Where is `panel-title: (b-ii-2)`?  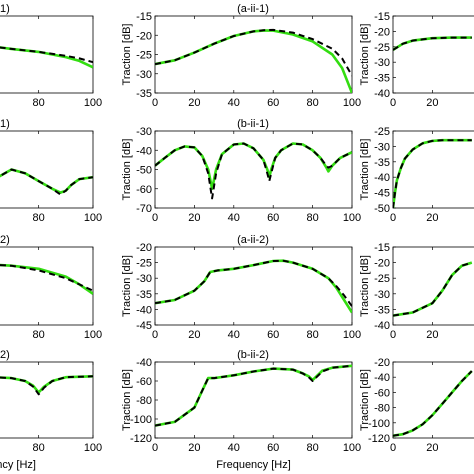
panel-title: (b-ii-2) is located at coordinates (253, 355).